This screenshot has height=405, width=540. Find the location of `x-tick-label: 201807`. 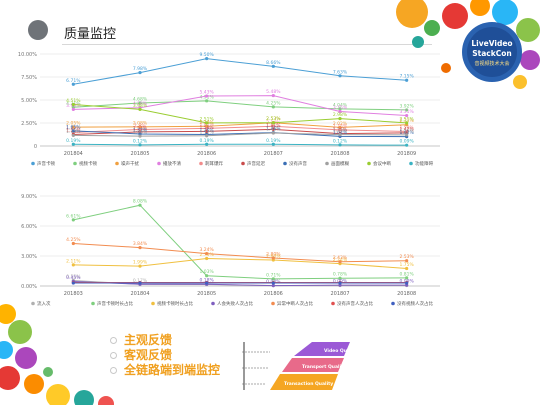

x-tick-label: 201807 is located at coordinates (273, 154).